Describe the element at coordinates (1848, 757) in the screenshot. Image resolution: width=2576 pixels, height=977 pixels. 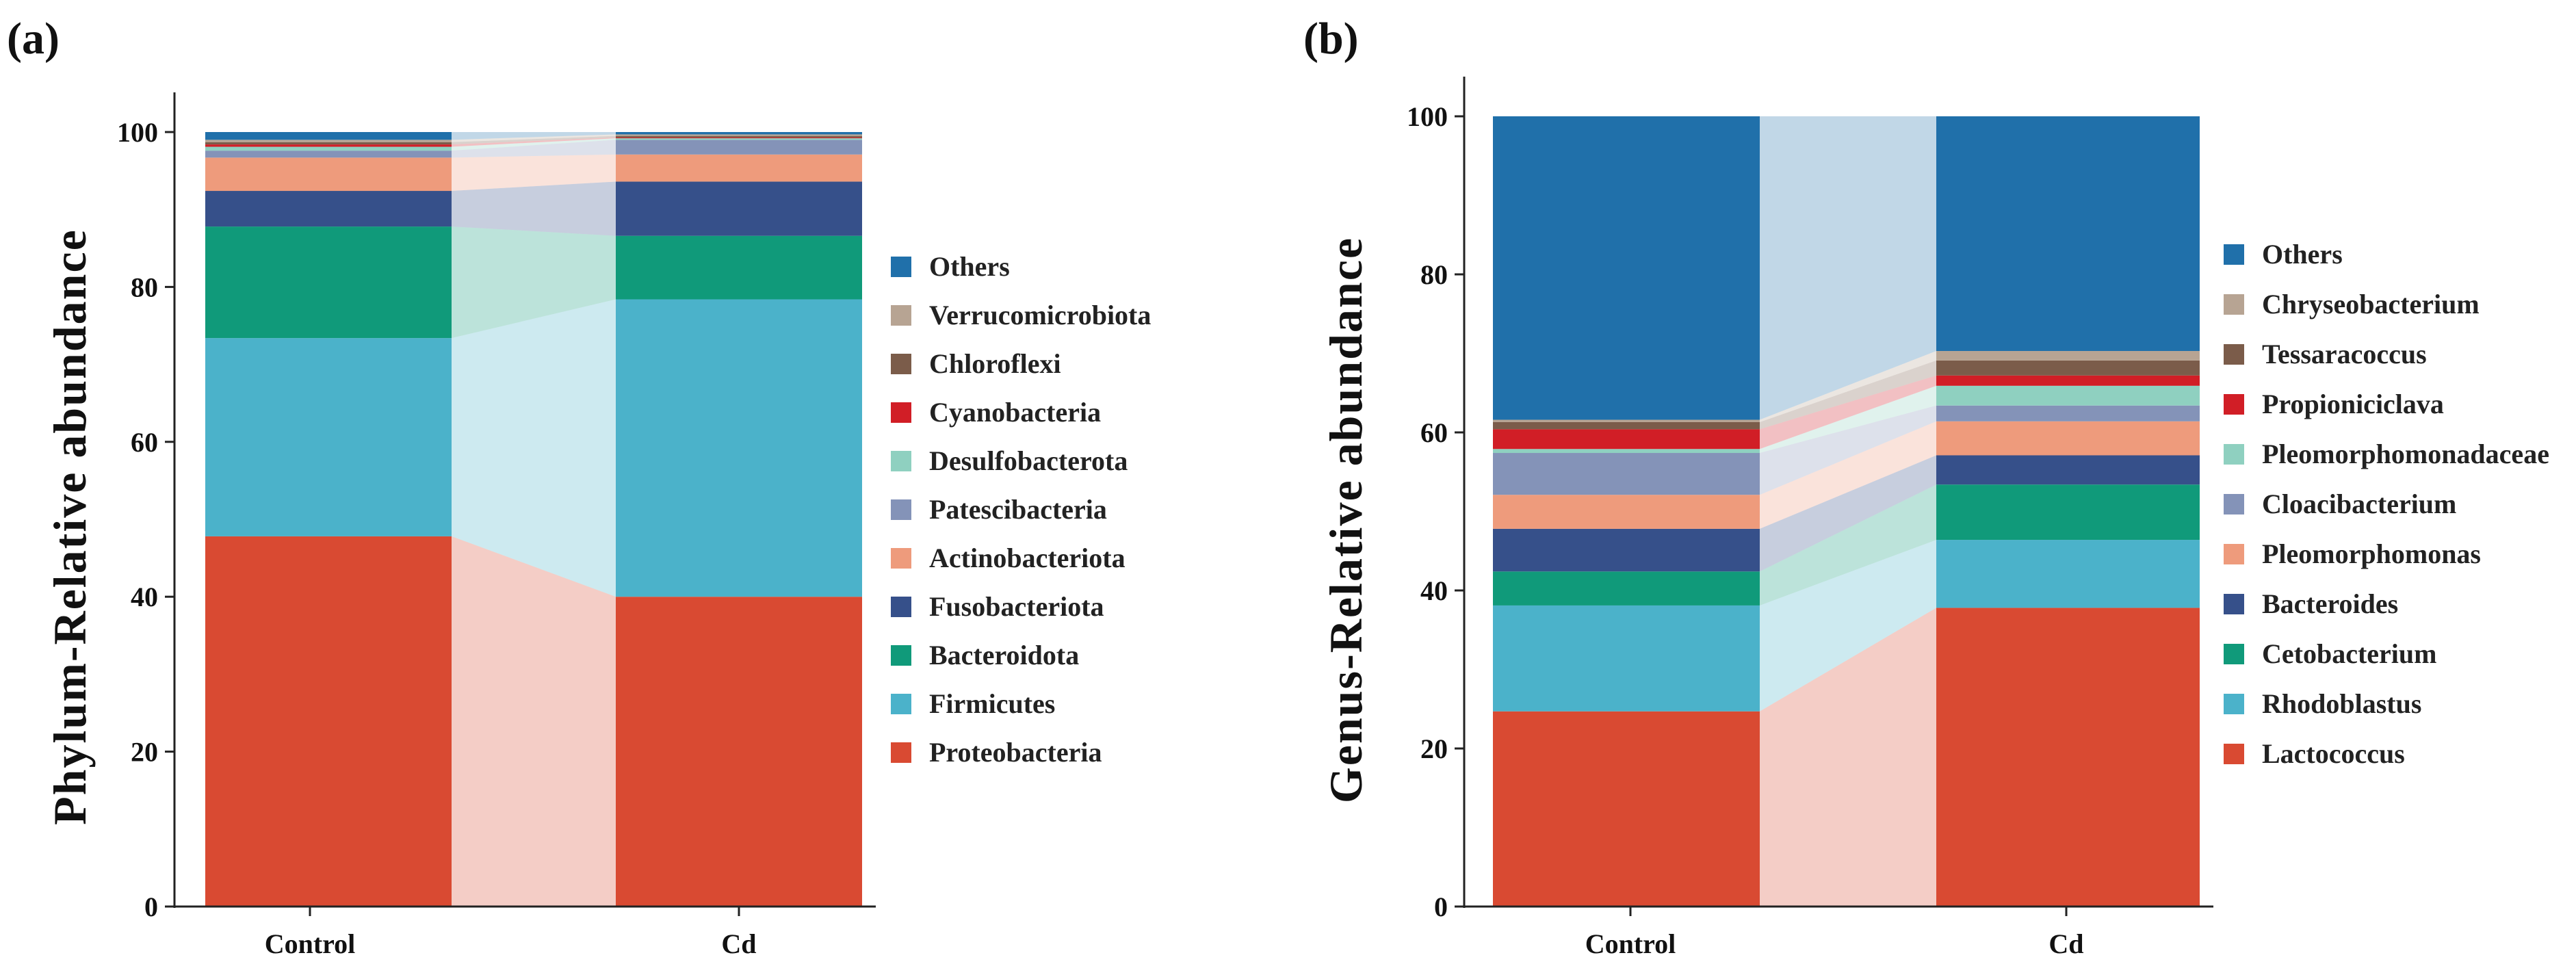
I see `flow-band-lactococcus` at that location.